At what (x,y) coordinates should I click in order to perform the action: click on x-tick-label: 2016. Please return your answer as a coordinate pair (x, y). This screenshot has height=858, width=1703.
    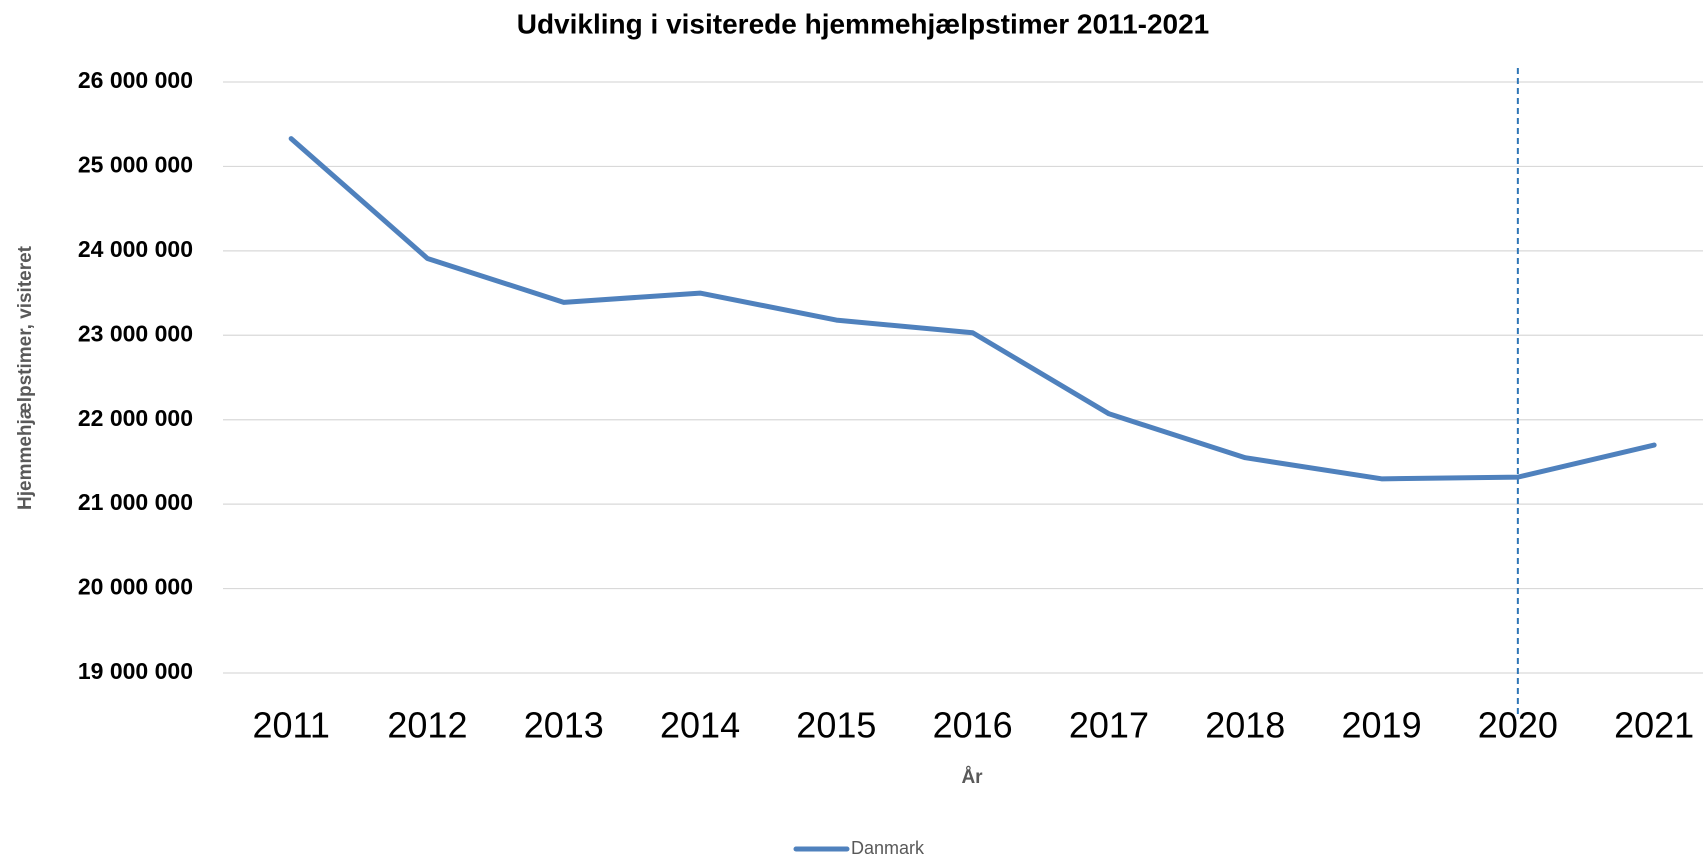
    Looking at the image, I should click on (973, 725).